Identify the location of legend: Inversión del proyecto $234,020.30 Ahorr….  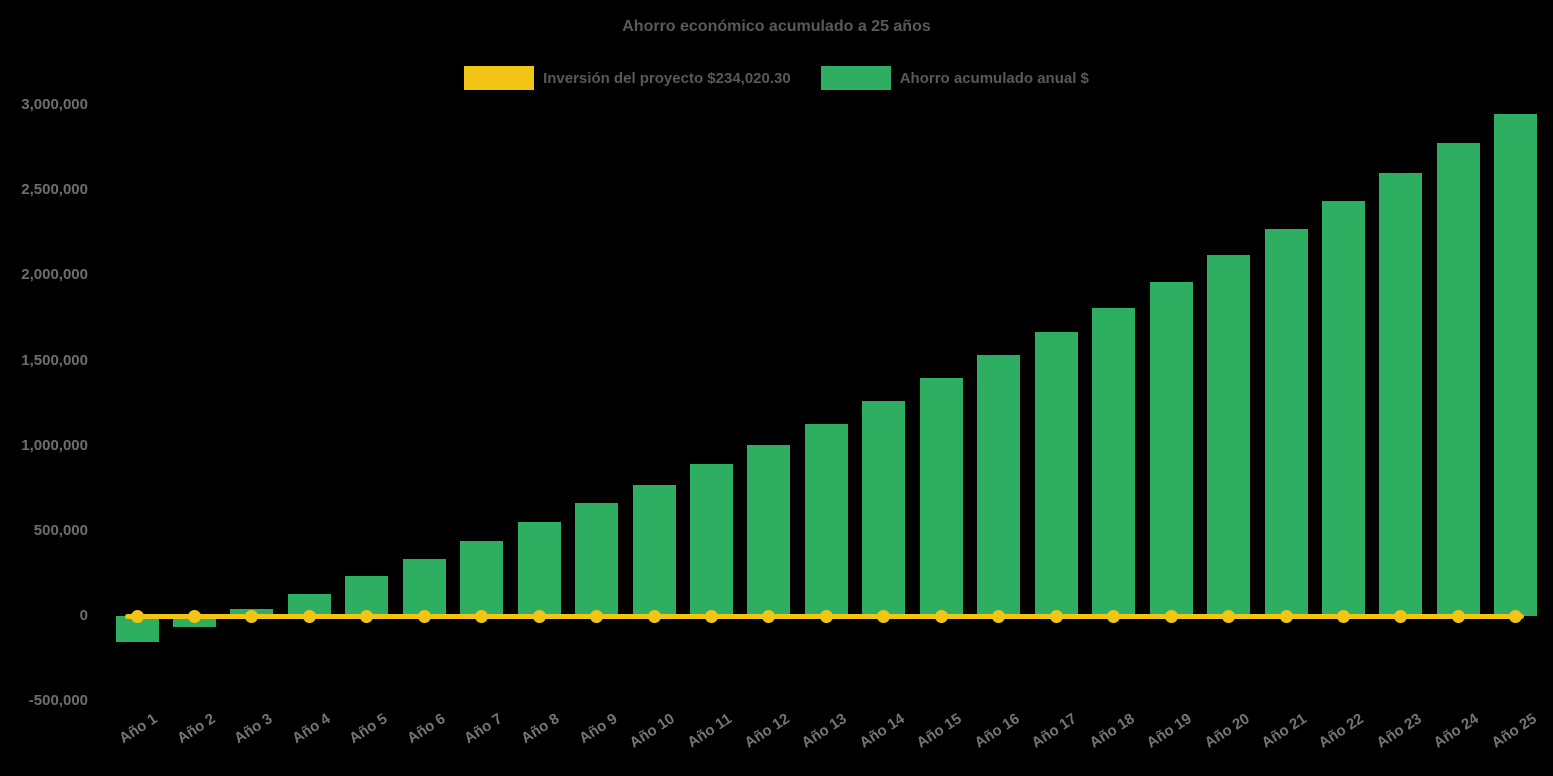
(776, 78).